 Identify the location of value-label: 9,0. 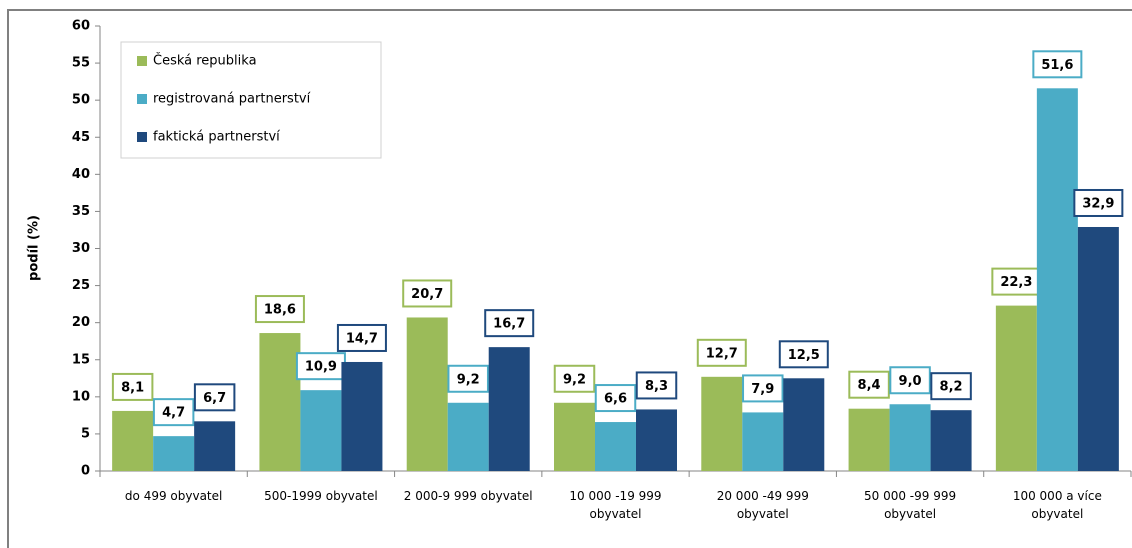
(910, 381).